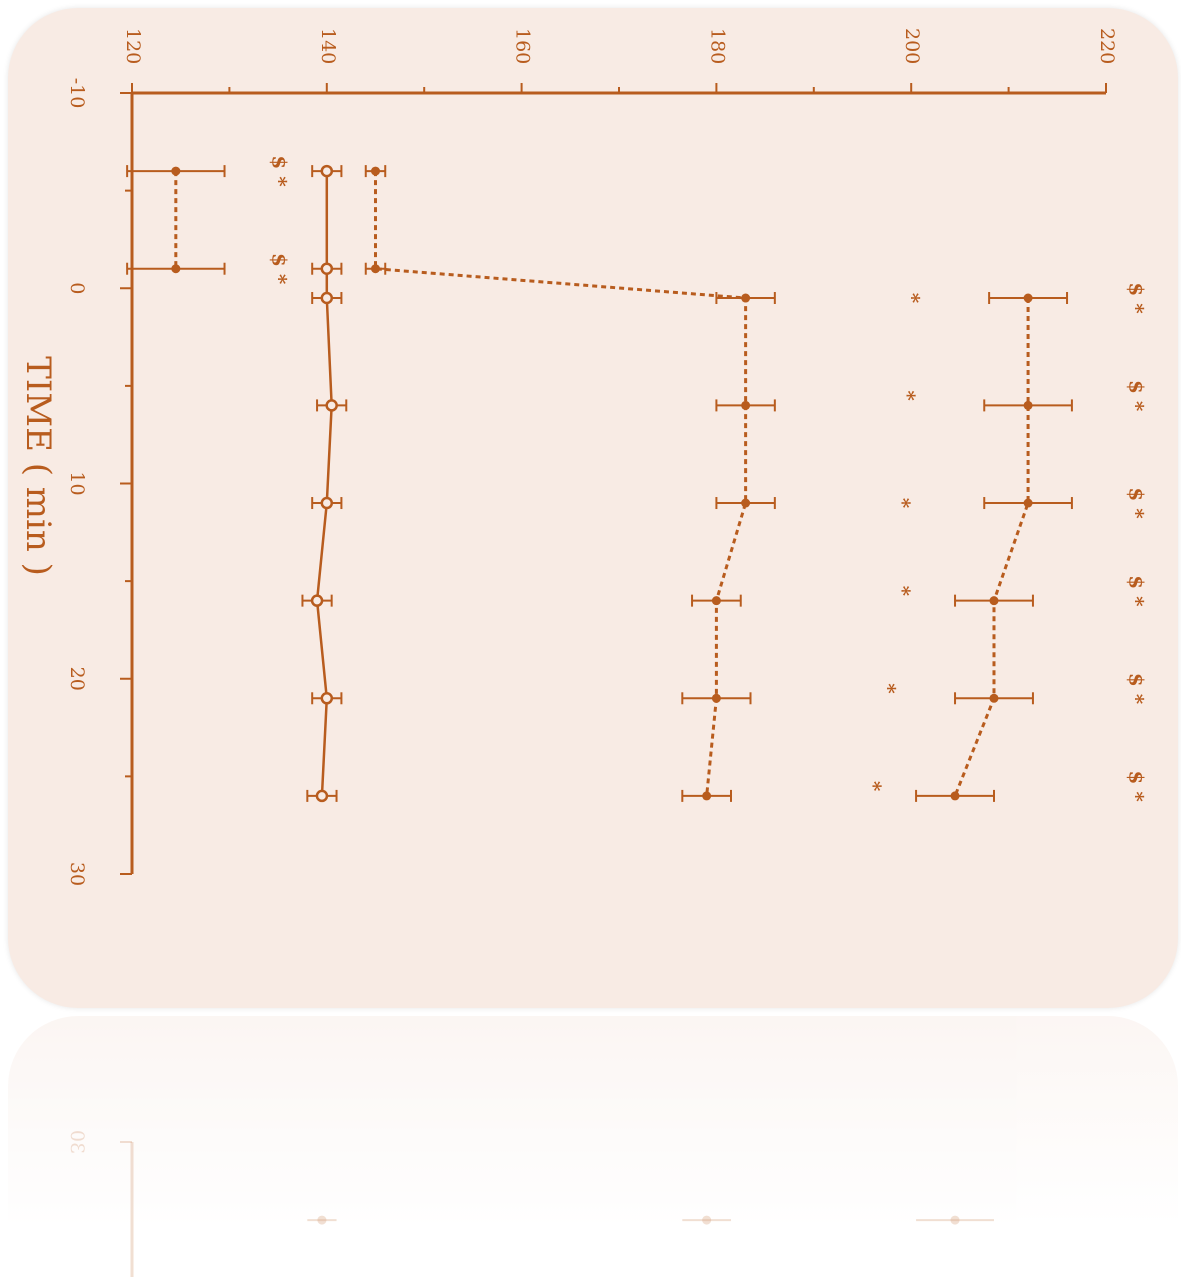 The width and height of the screenshot is (1181, 1277). What do you see at coordinates (77, 874) in the screenshot?
I see `x-tick-label: 30` at bounding box center [77, 874].